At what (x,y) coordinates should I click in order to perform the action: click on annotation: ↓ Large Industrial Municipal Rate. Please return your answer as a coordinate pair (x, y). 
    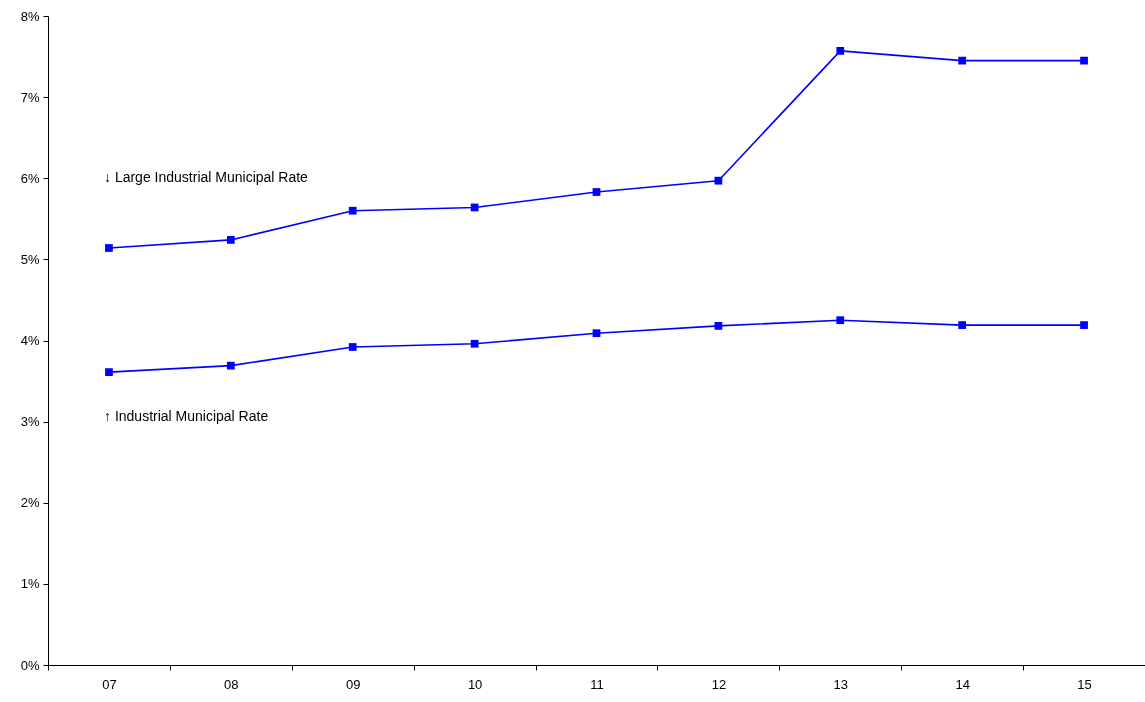
    Looking at the image, I should click on (206, 177).